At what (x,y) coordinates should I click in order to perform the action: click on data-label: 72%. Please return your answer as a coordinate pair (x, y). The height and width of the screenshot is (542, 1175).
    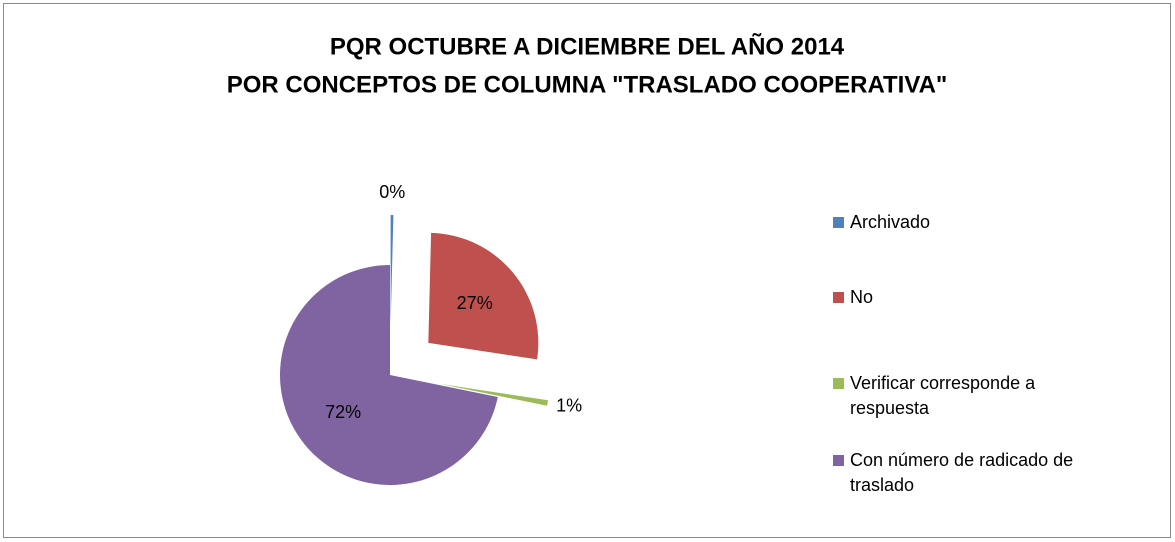
    Looking at the image, I should click on (343, 412).